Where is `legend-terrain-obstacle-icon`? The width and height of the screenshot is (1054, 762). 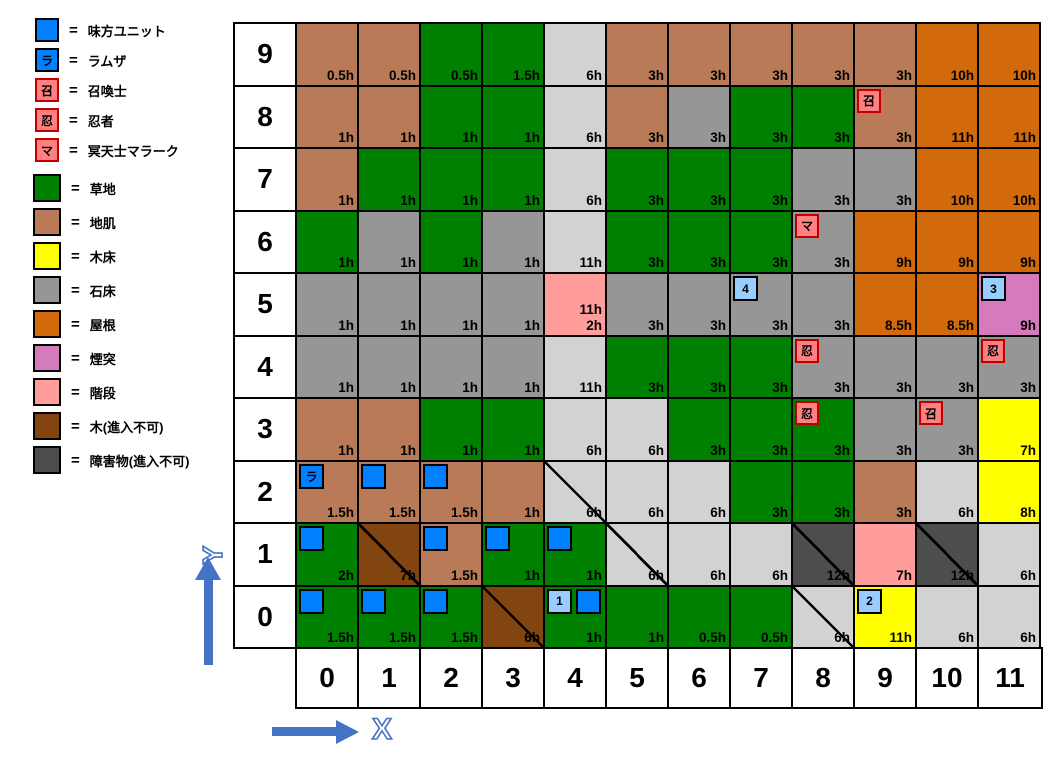
legend-terrain-obstacle-icon is located at coordinates (47, 460).